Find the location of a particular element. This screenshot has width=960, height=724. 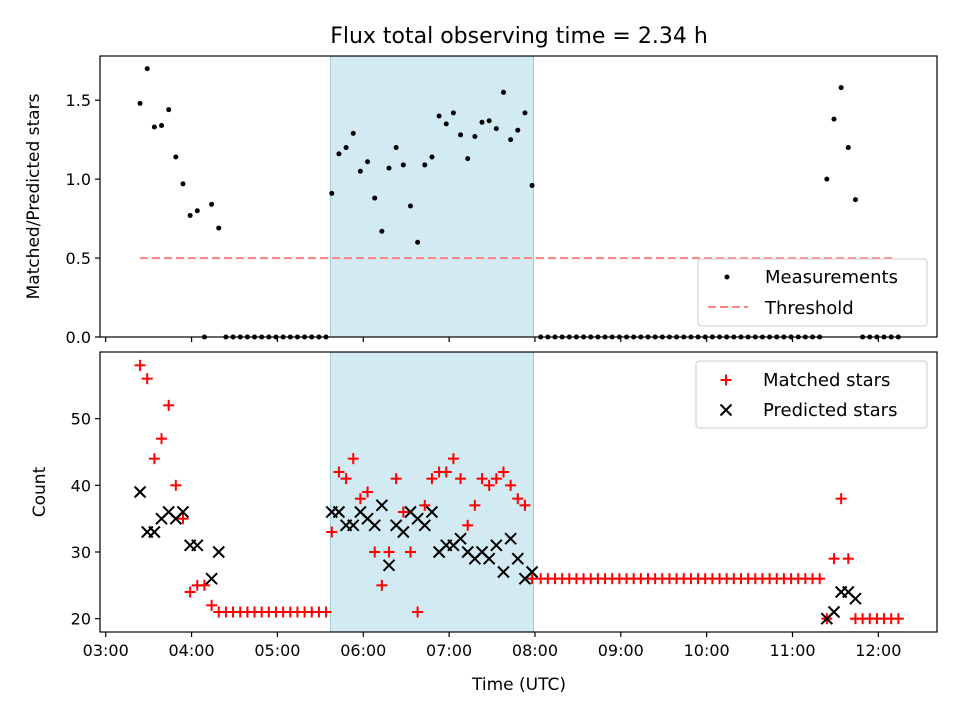

legend-box is located at coordinates (812, 292).